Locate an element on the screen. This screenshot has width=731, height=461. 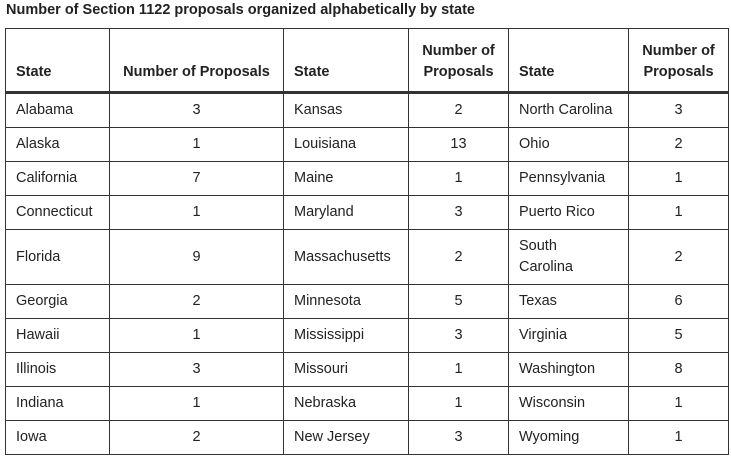
proposal-count-cell: 6 is located at coordinates (678, 301).